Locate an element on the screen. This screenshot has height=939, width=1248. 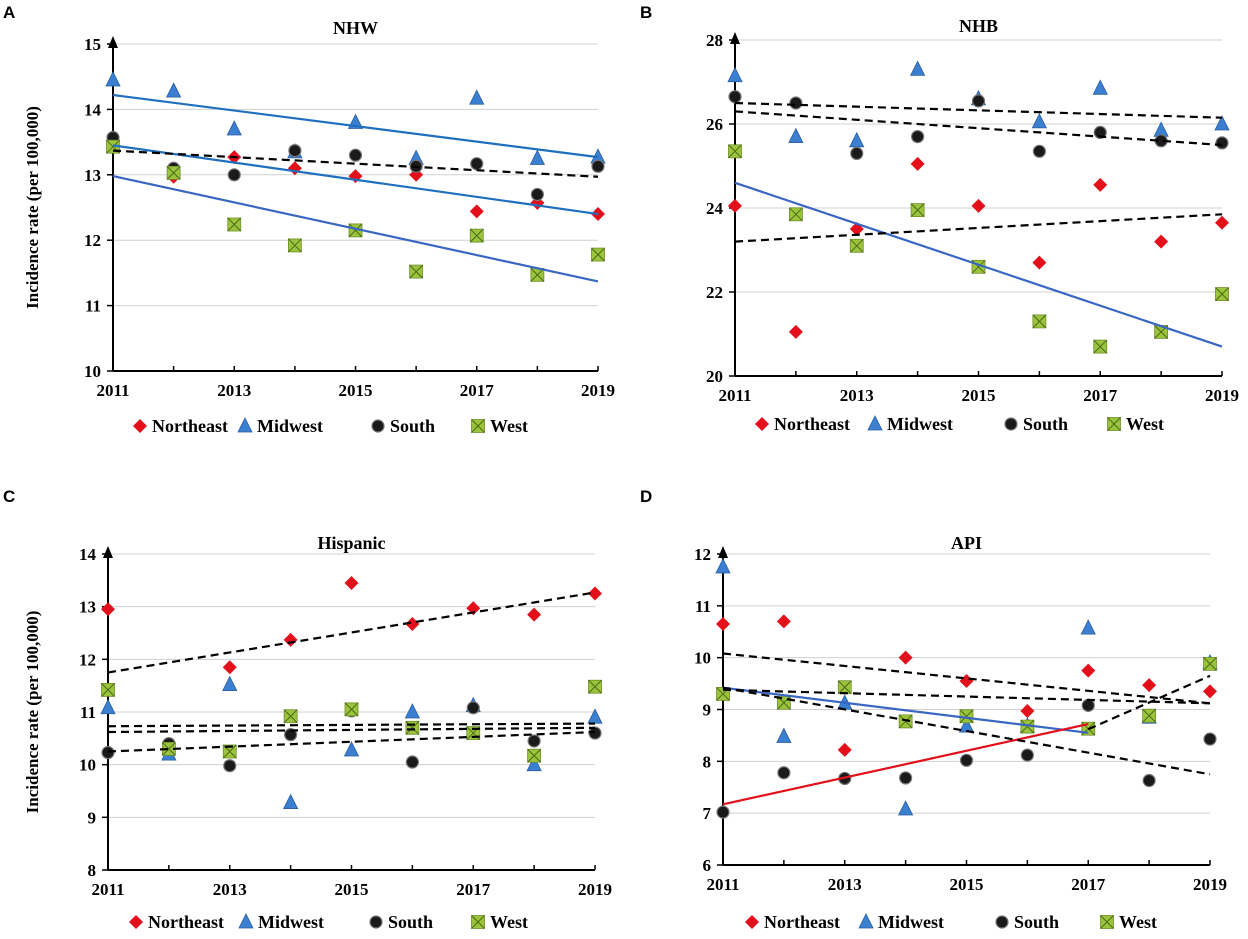
y-tick-label: 15 is located at coordinates (92, 44).